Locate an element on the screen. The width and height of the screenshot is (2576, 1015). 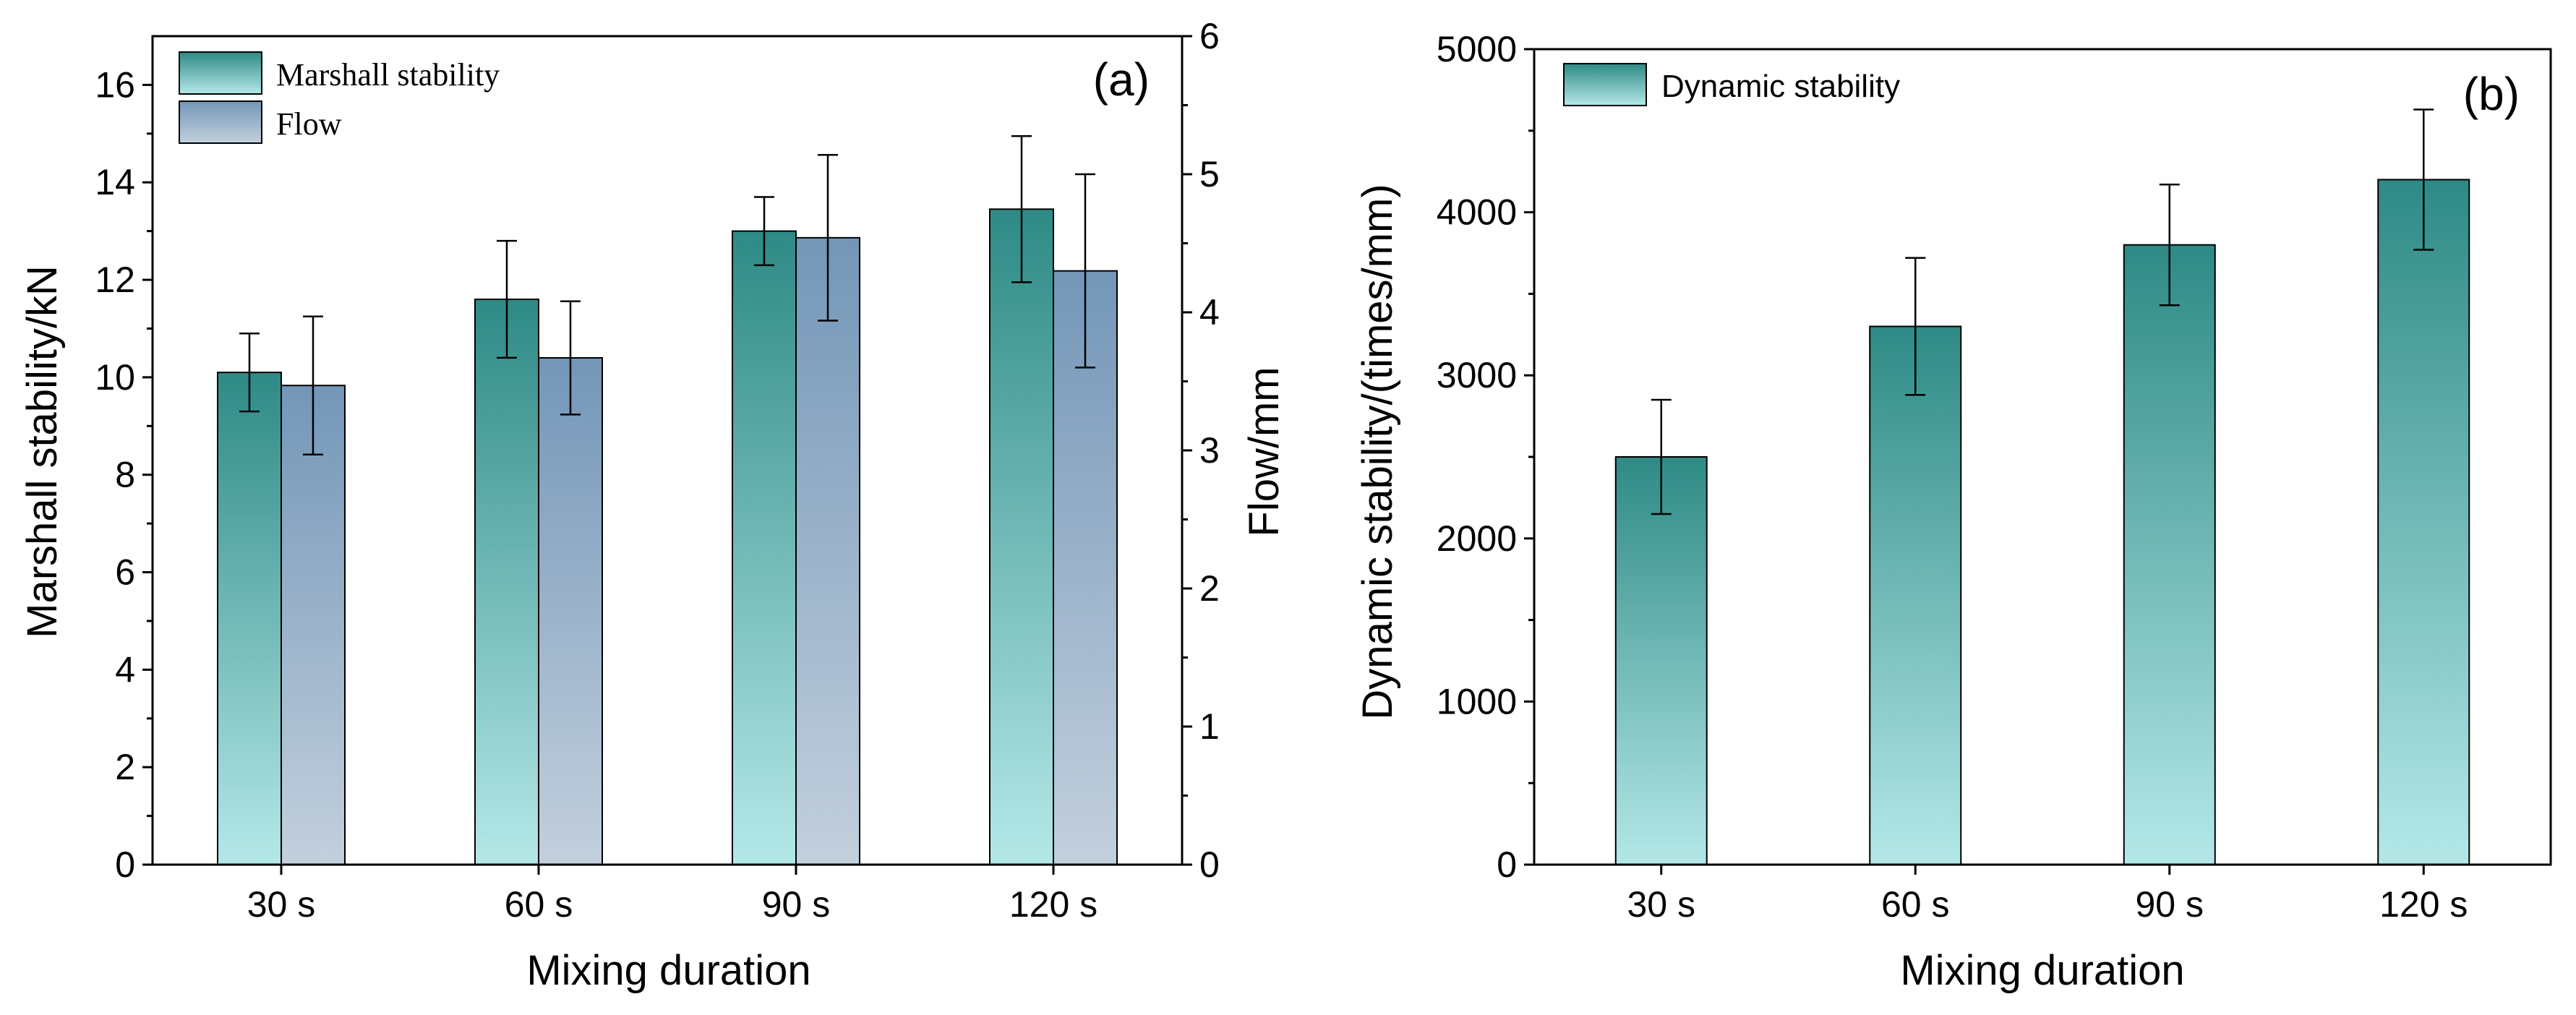
panel-a-x-axis-title: Mixing duration is located at coordinates (668, 970).